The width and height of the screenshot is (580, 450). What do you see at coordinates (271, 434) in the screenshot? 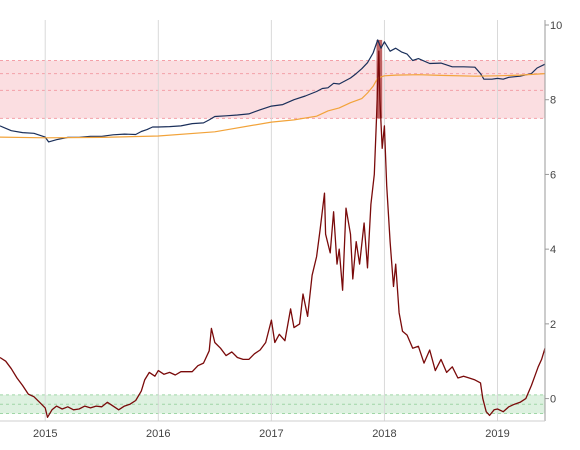
I see `x-tick-label: 2017` at bounding box center [271, 434].